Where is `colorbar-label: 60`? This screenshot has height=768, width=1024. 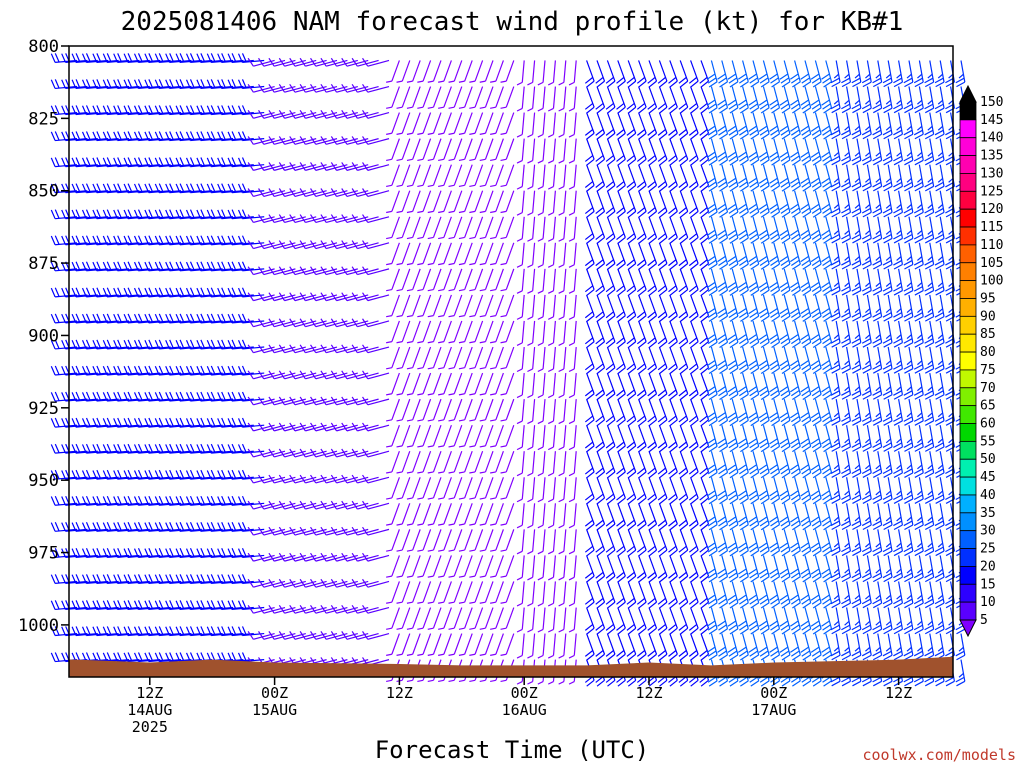
colorbar-label: 60 is located at coordinates (988, 424).